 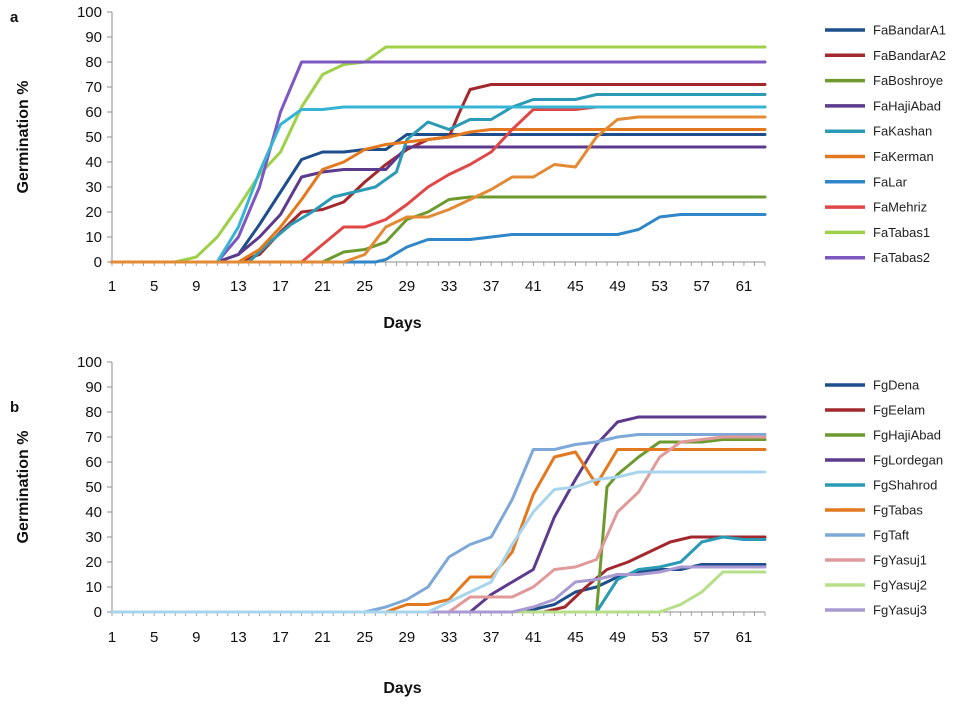 I want to click on panel-b-x-tick-label: 61, so click(x=744, y=637).